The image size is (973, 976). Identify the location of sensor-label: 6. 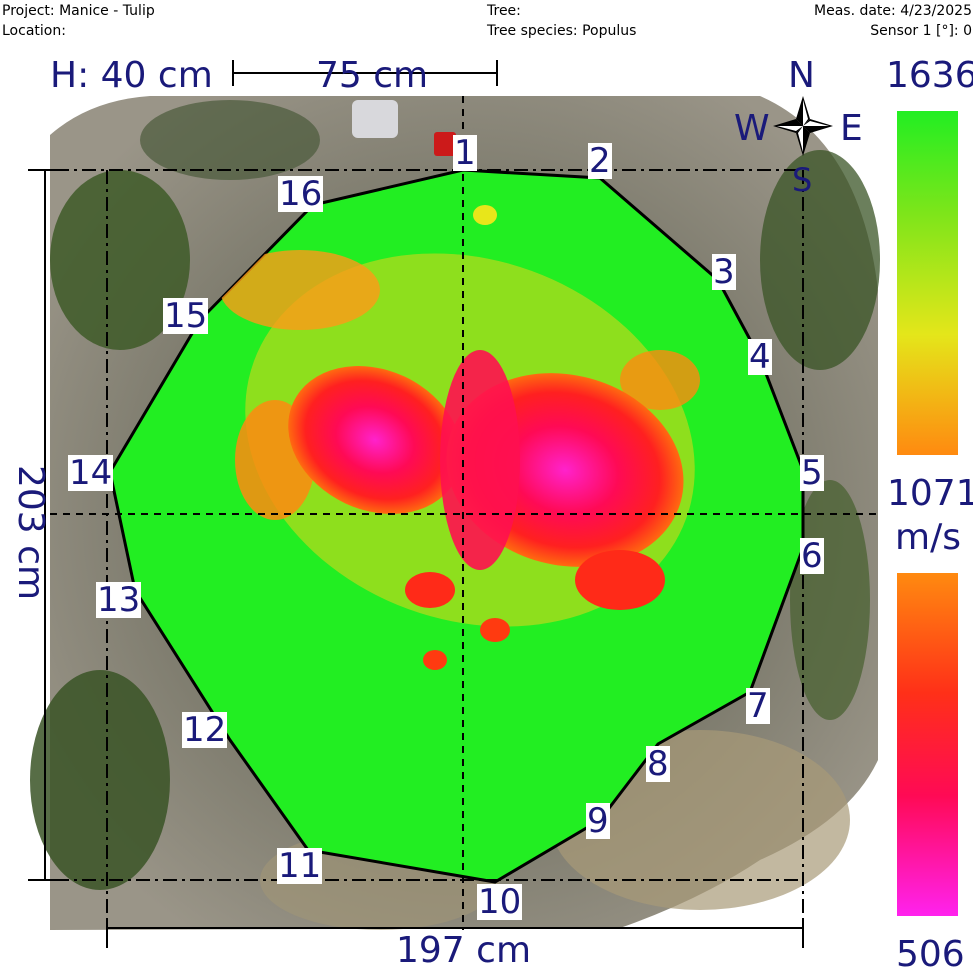
(812, 556).